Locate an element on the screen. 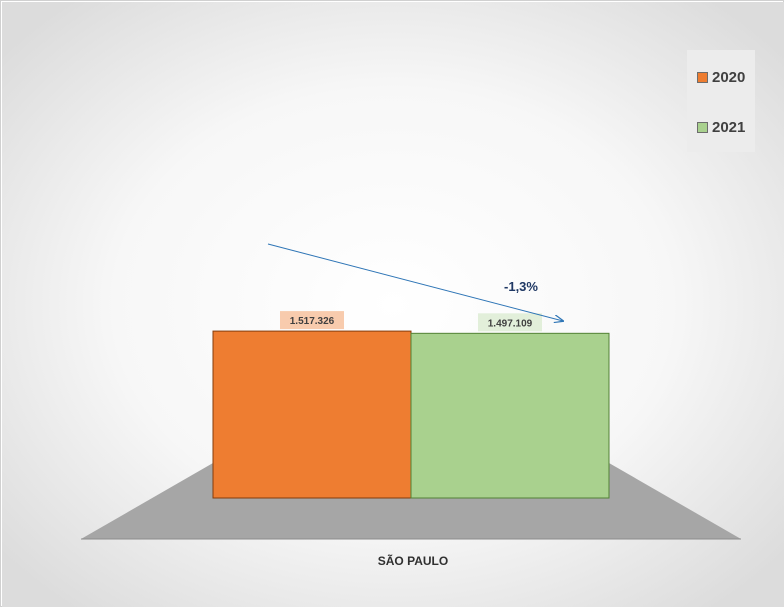 Image resolution: width=784 pixels, height=608 pixels. data-label-2021: 1.497.109 is located at coordinates (510, 323).